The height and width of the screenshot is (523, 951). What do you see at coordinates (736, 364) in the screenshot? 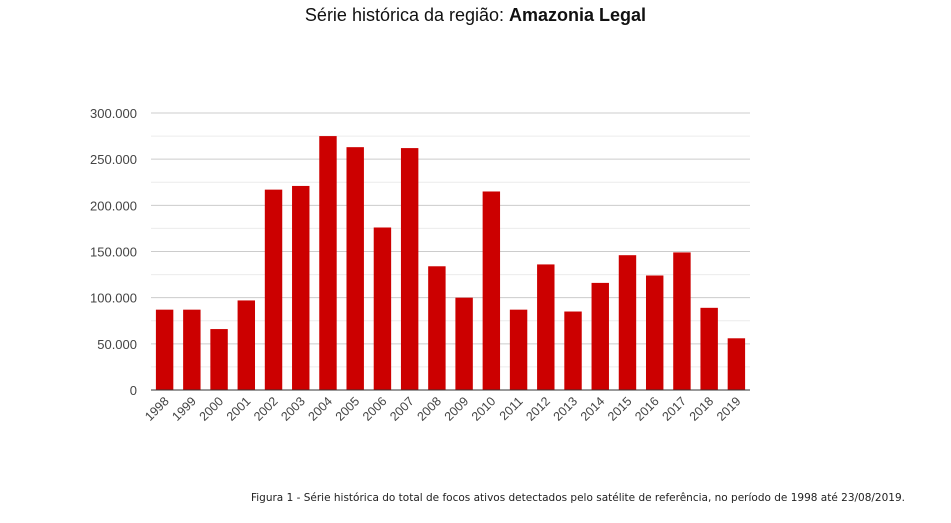
I see `bar-2019` at bounding box center [736, 364].